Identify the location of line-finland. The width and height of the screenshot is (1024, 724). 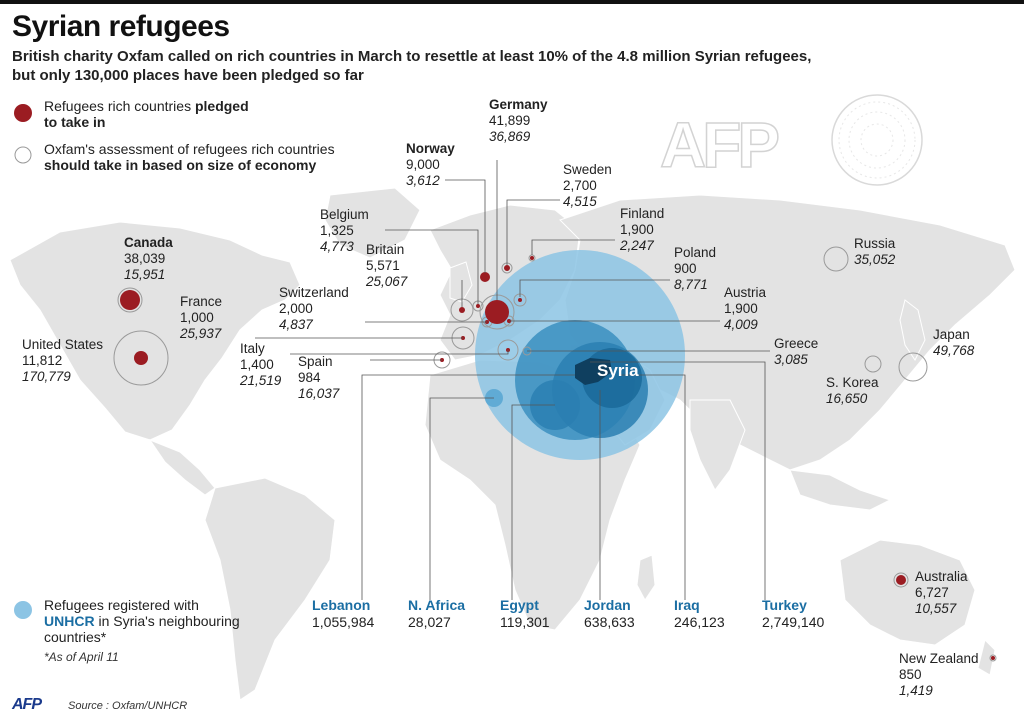
(573, 247).